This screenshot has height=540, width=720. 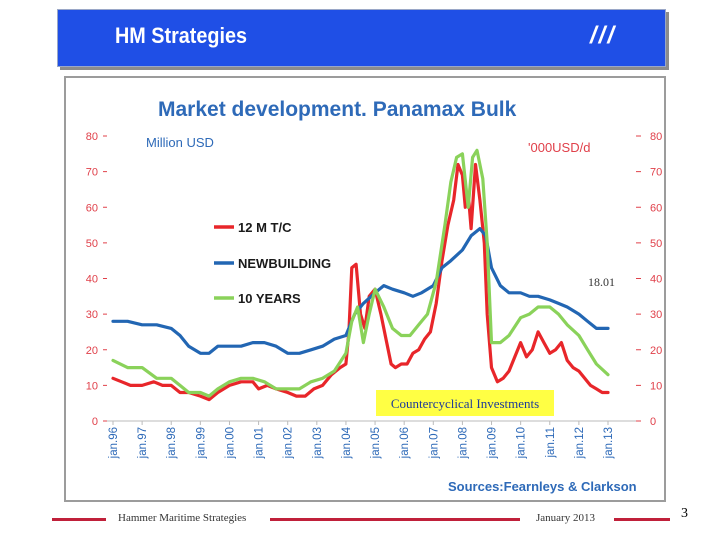 I want to click on left-tick-label-8: 80, so click(x=92, y=137).